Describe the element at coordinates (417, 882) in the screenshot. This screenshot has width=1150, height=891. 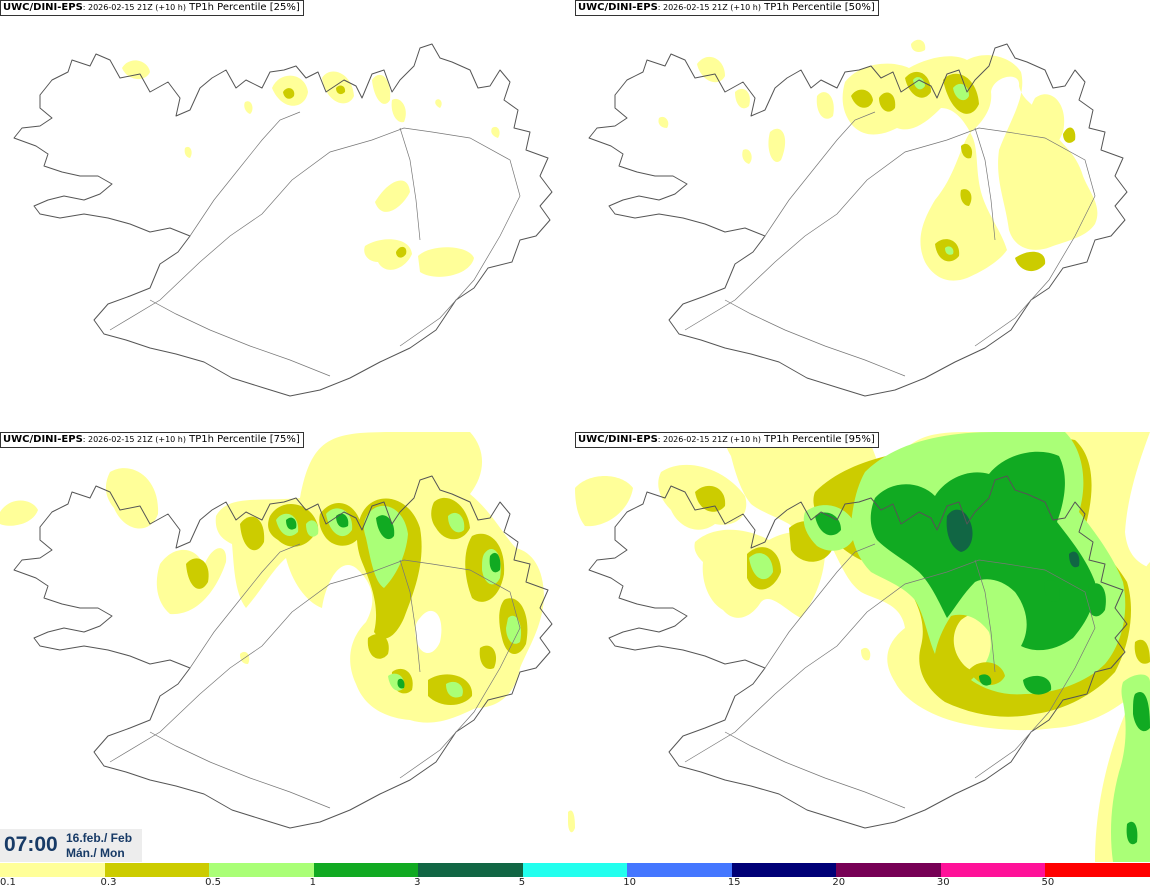
I see `colorbar-tick-label: 3` at that location.